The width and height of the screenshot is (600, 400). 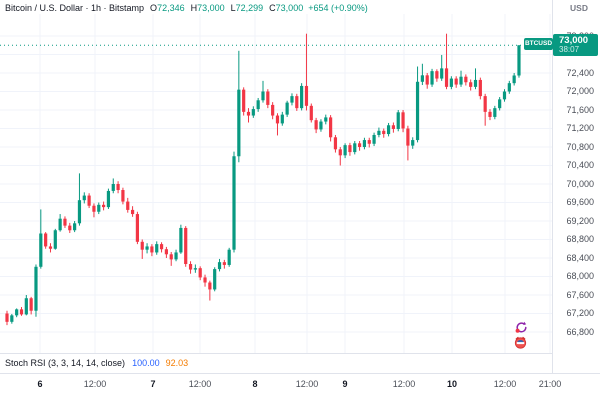 What do you see at coordinates (289, 8) in the screenshot?
I see `close-value: 73,000` at bounding box center [289, 8].